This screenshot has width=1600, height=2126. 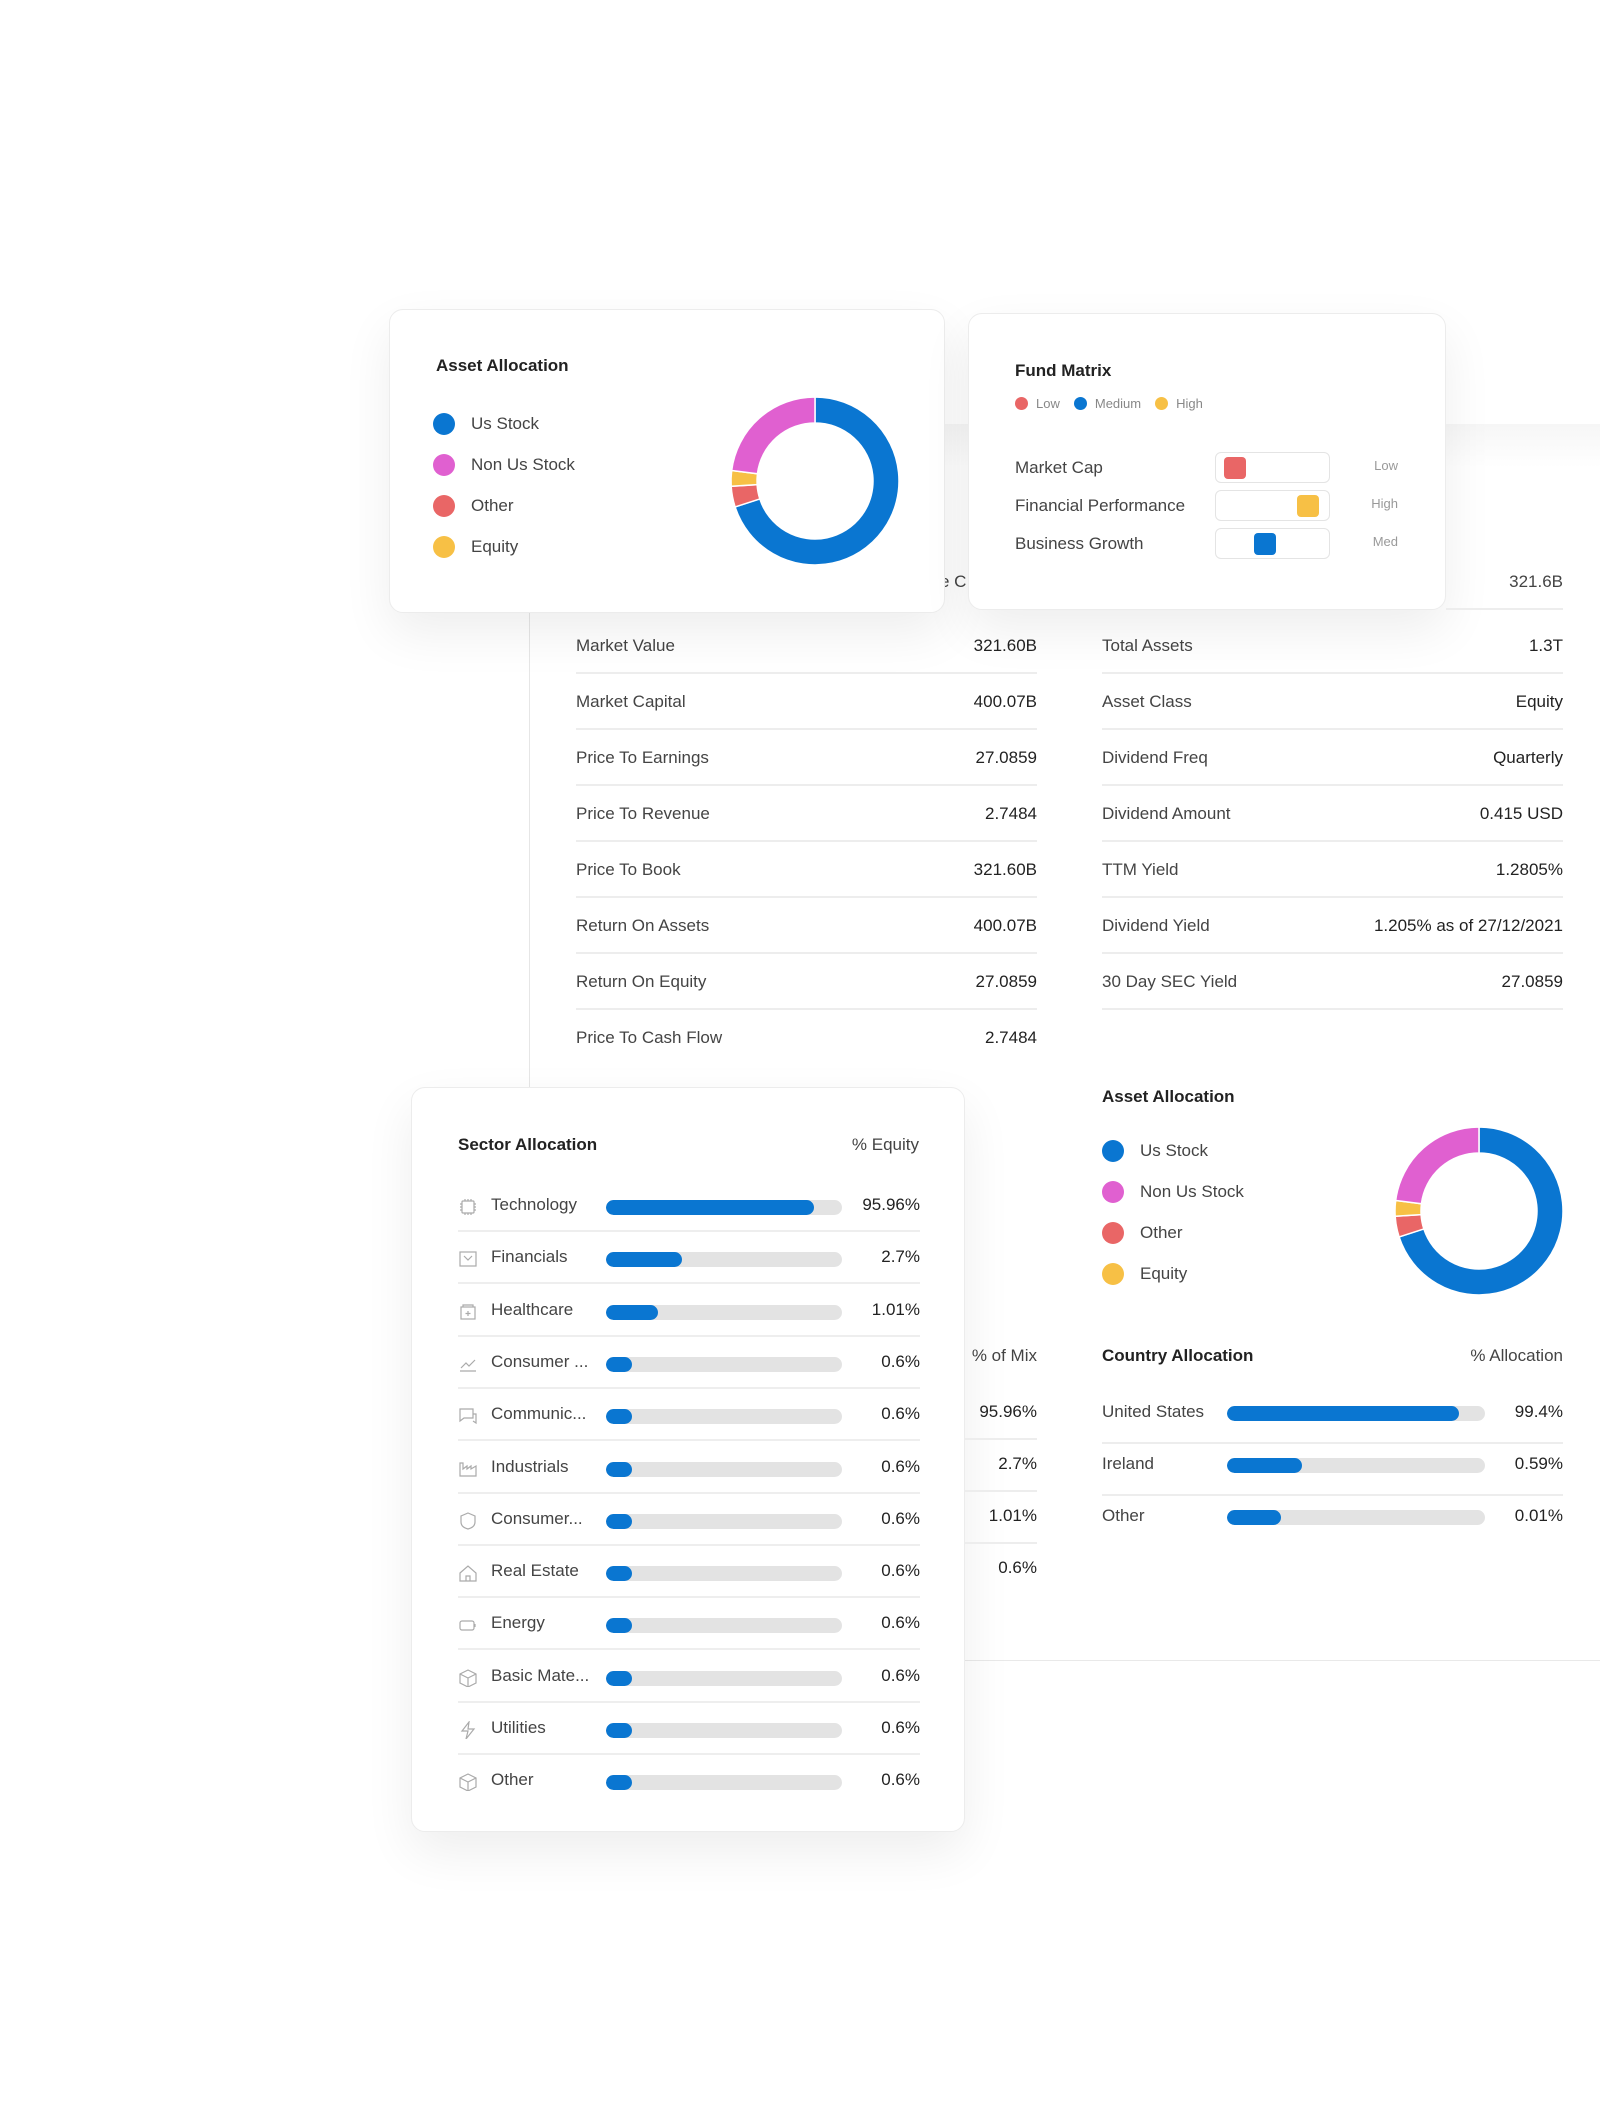 I want to click on sector-row: Energy 0.6%, so click(x=689, y=1624).